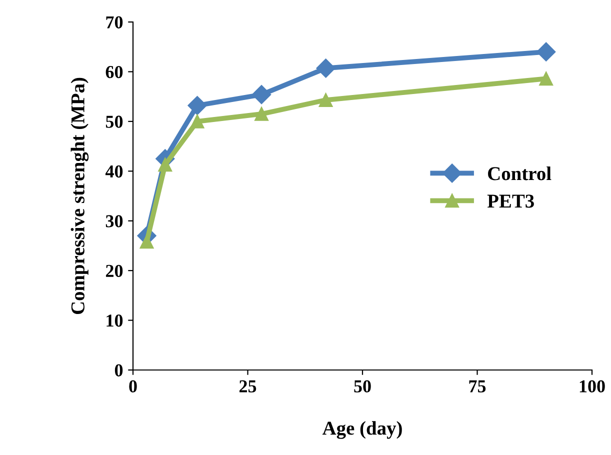  What do you see at coordinates (114, 320) in the screenshot?
I see `y-tick-label: 10` at bounding box center [114, 320].